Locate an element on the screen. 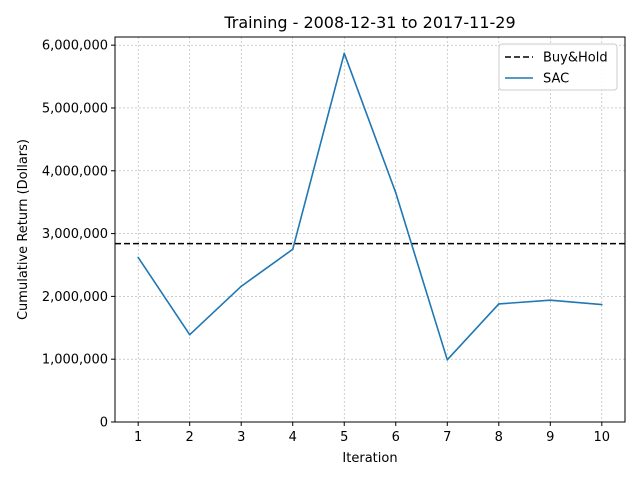 The width and height of the screenshot is (640, 480). y-tick-label: 3,000,000 is located at coordinates (75, 234).